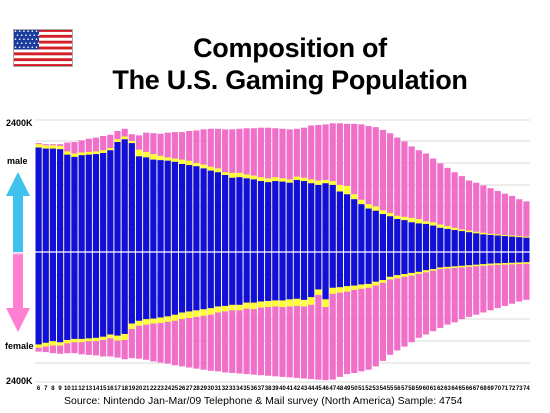 Image resolution: width=550 pixels, height=413 pixels. What do you see at coordinates (275, 389) in the screenshot?
I see `x-tick-label: 39` at bounding box center [275, 389].